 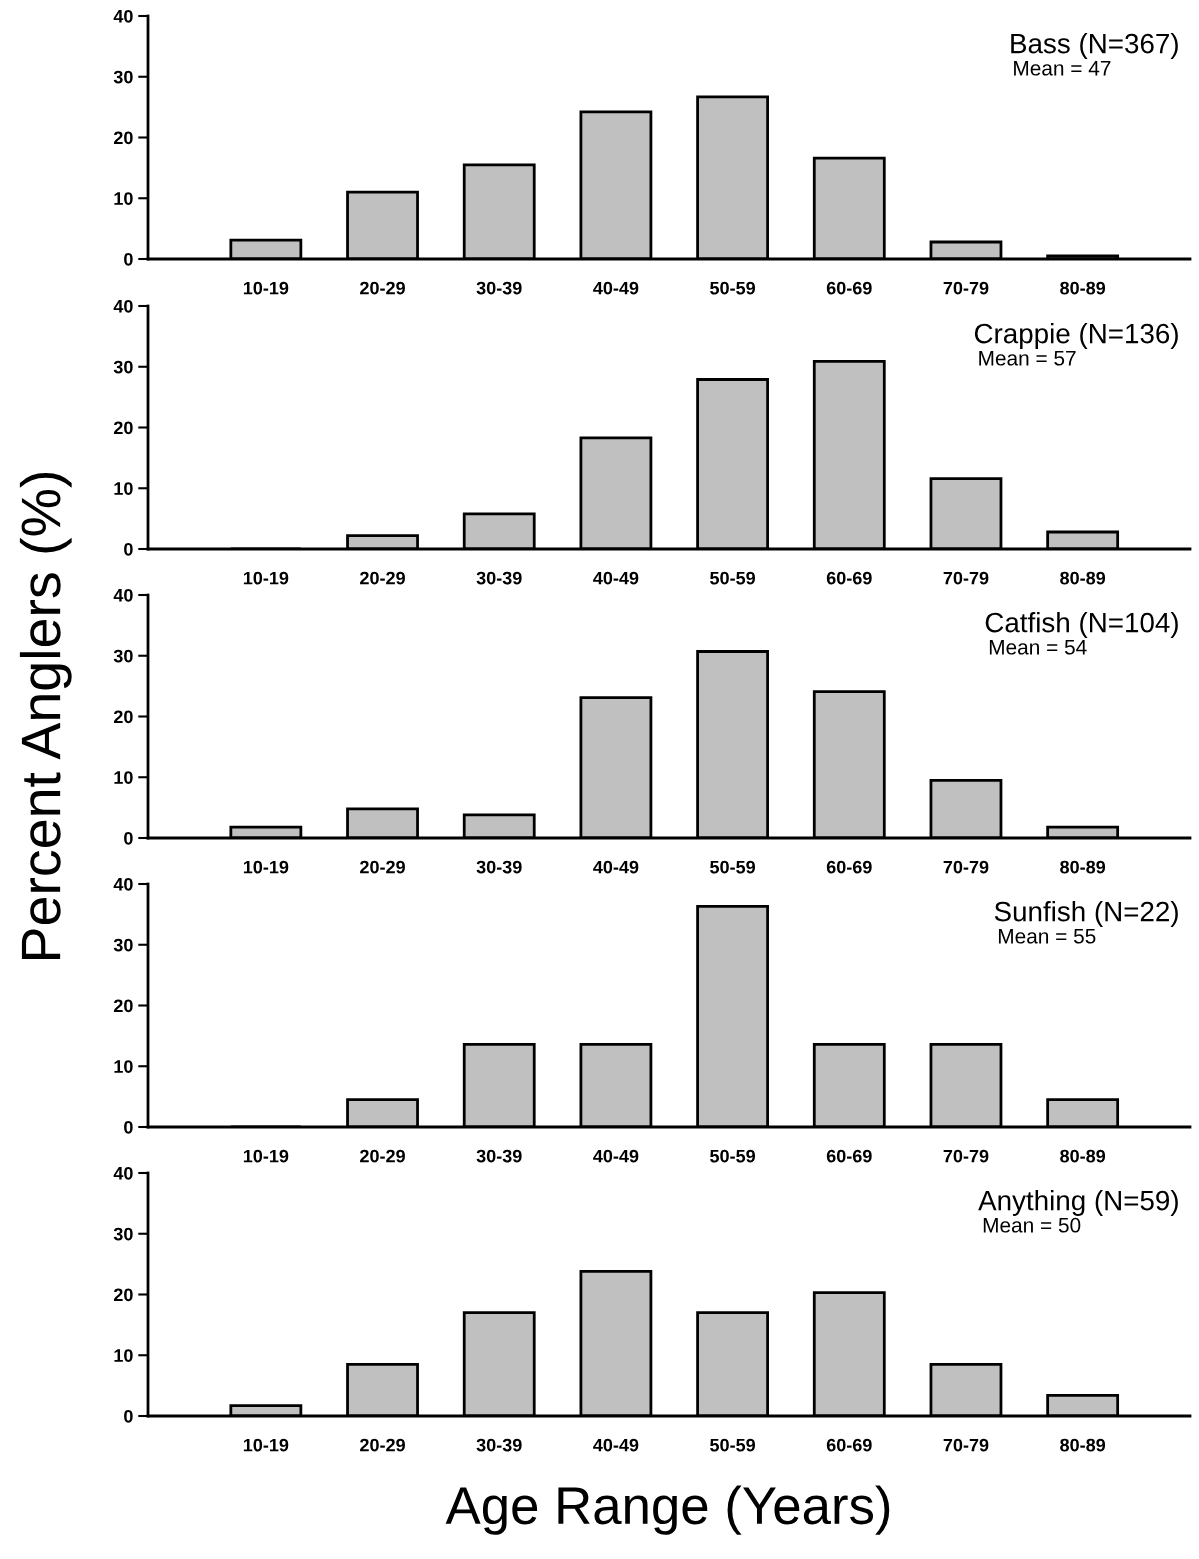 What do you see at coordinates (1032, 1225) in the screenshot?
I see `text: Mean = 50` at bounding box center [1032, 1225].